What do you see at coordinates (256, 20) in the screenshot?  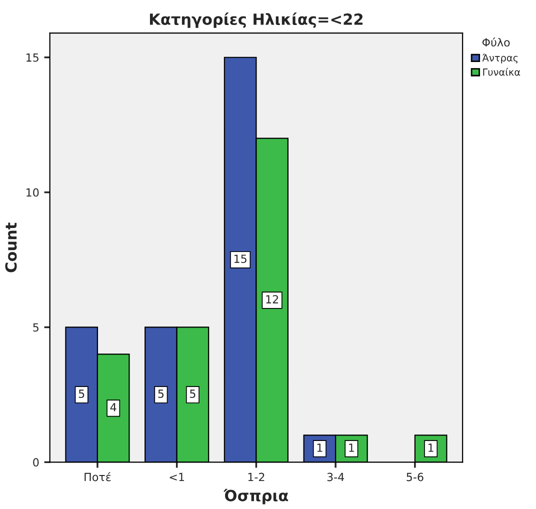 I see `chart-title: Κατηγορίες Ηλικίας=<22` at bounding box center [256, 20].